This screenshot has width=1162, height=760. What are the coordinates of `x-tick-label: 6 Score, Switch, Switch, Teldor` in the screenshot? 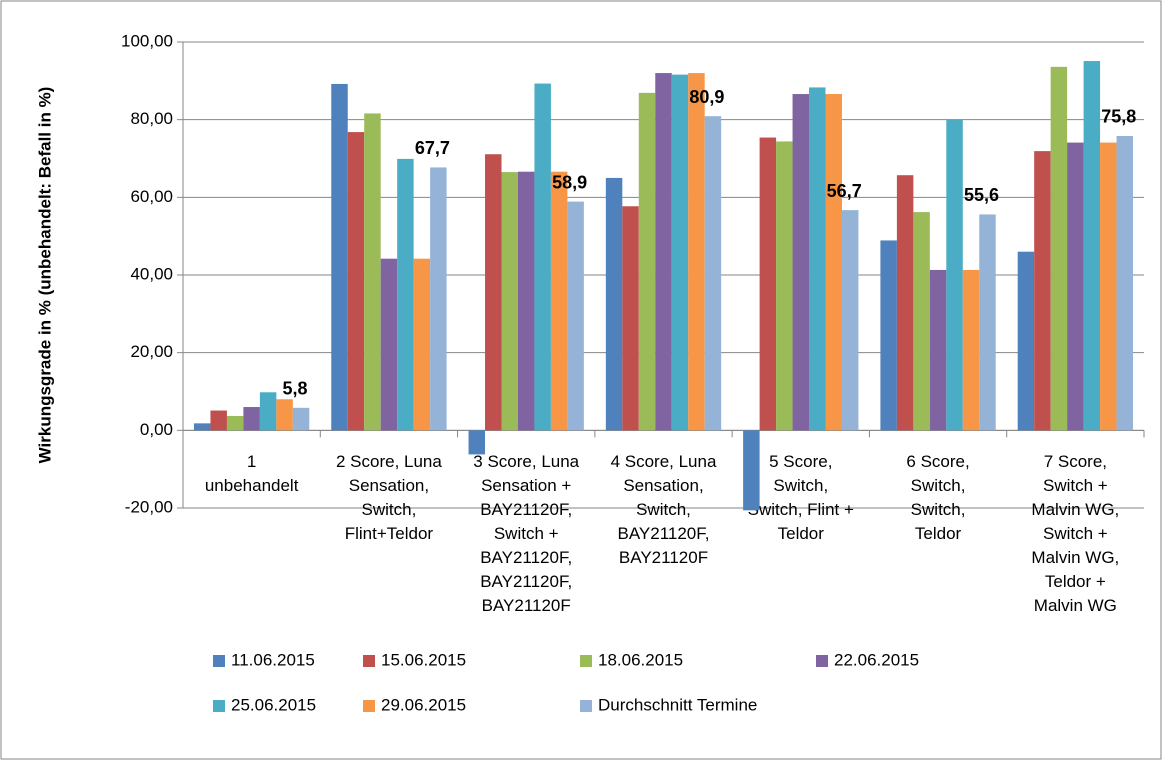 It's located at (937, 497).